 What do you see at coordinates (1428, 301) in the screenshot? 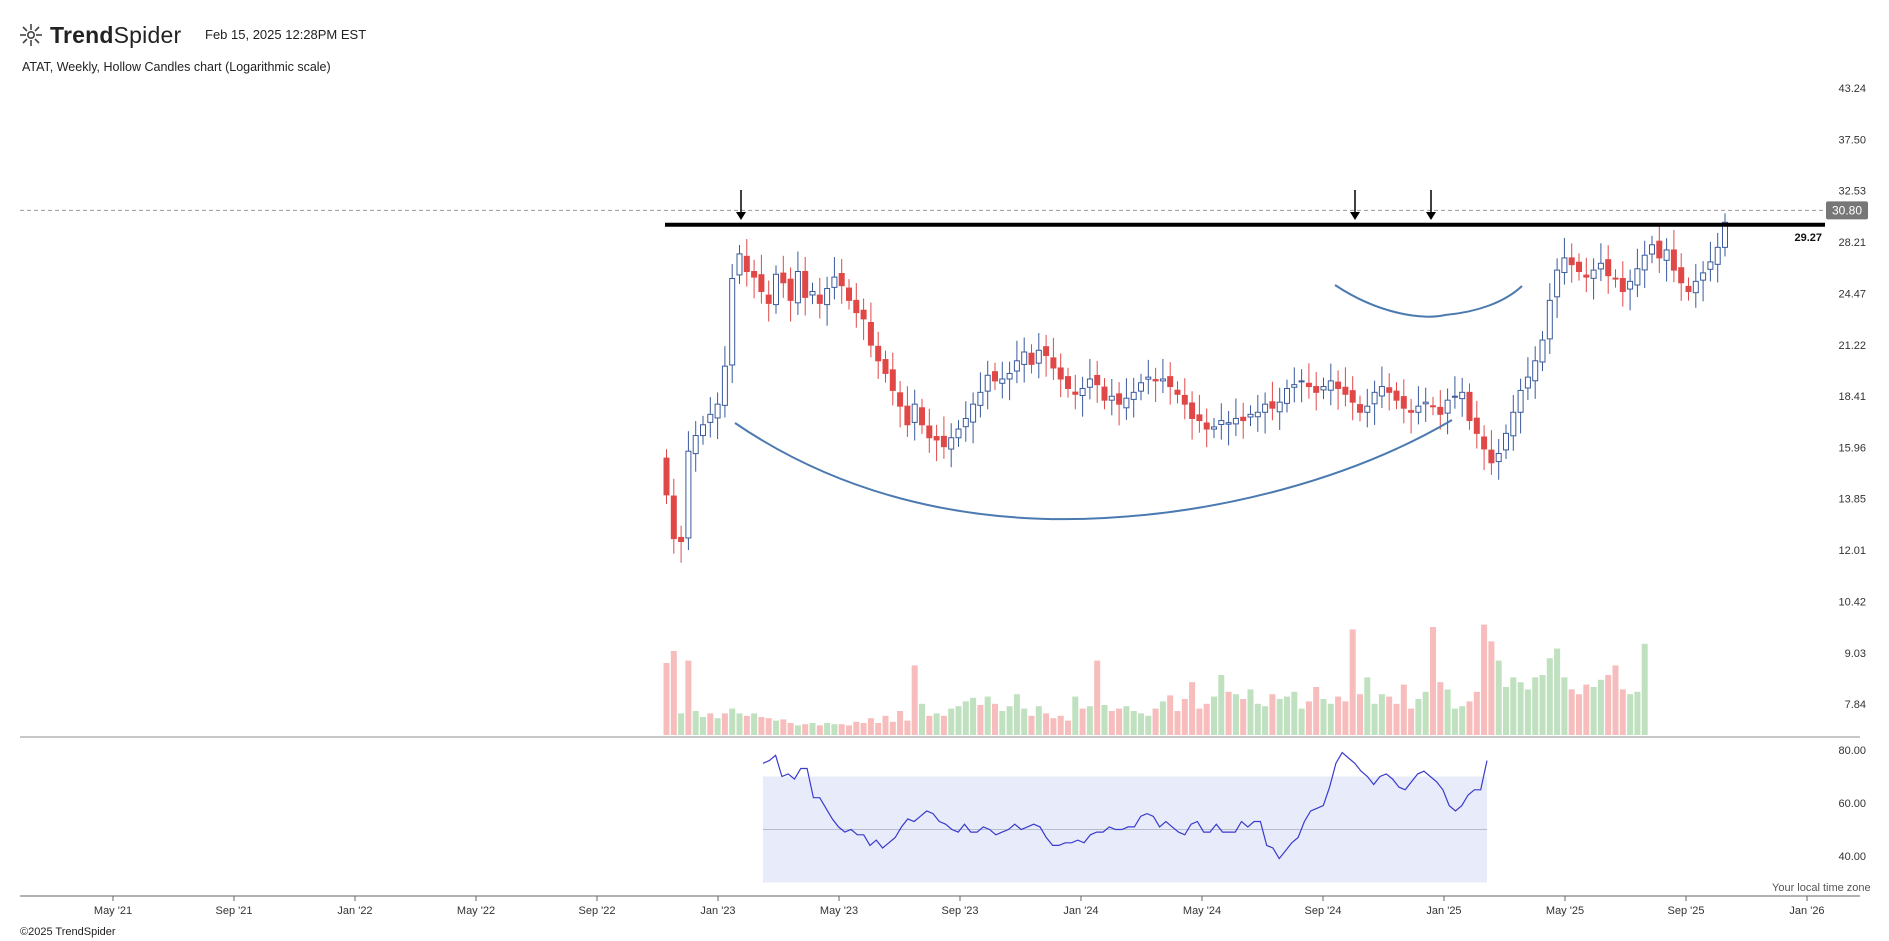
I see `handle-curve` at bounding box center [1428, 301].